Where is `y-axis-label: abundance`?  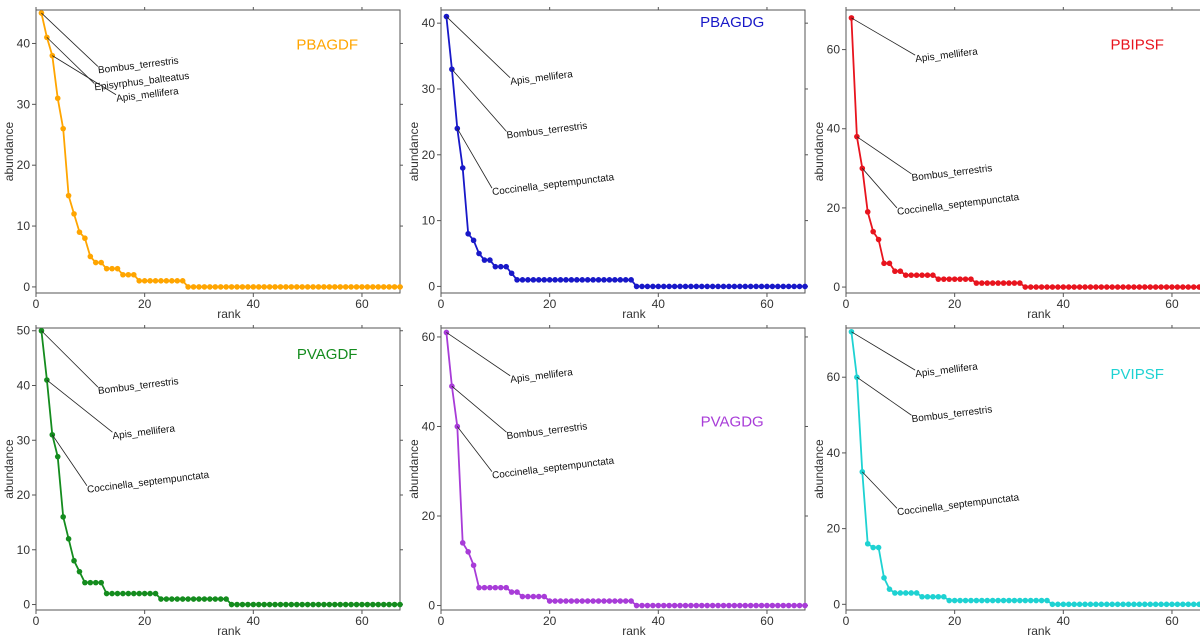
y-axis-label: abundance is located at coordinates (9, 151).